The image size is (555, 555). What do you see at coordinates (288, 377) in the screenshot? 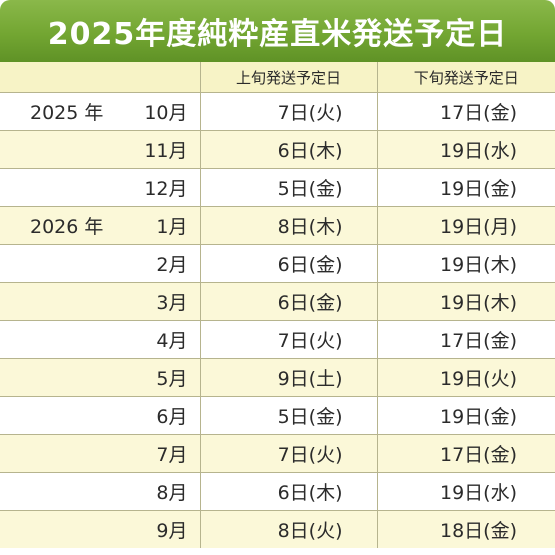
I see `early-date-cell: 9日(土)` at bounding box center [288, 377].